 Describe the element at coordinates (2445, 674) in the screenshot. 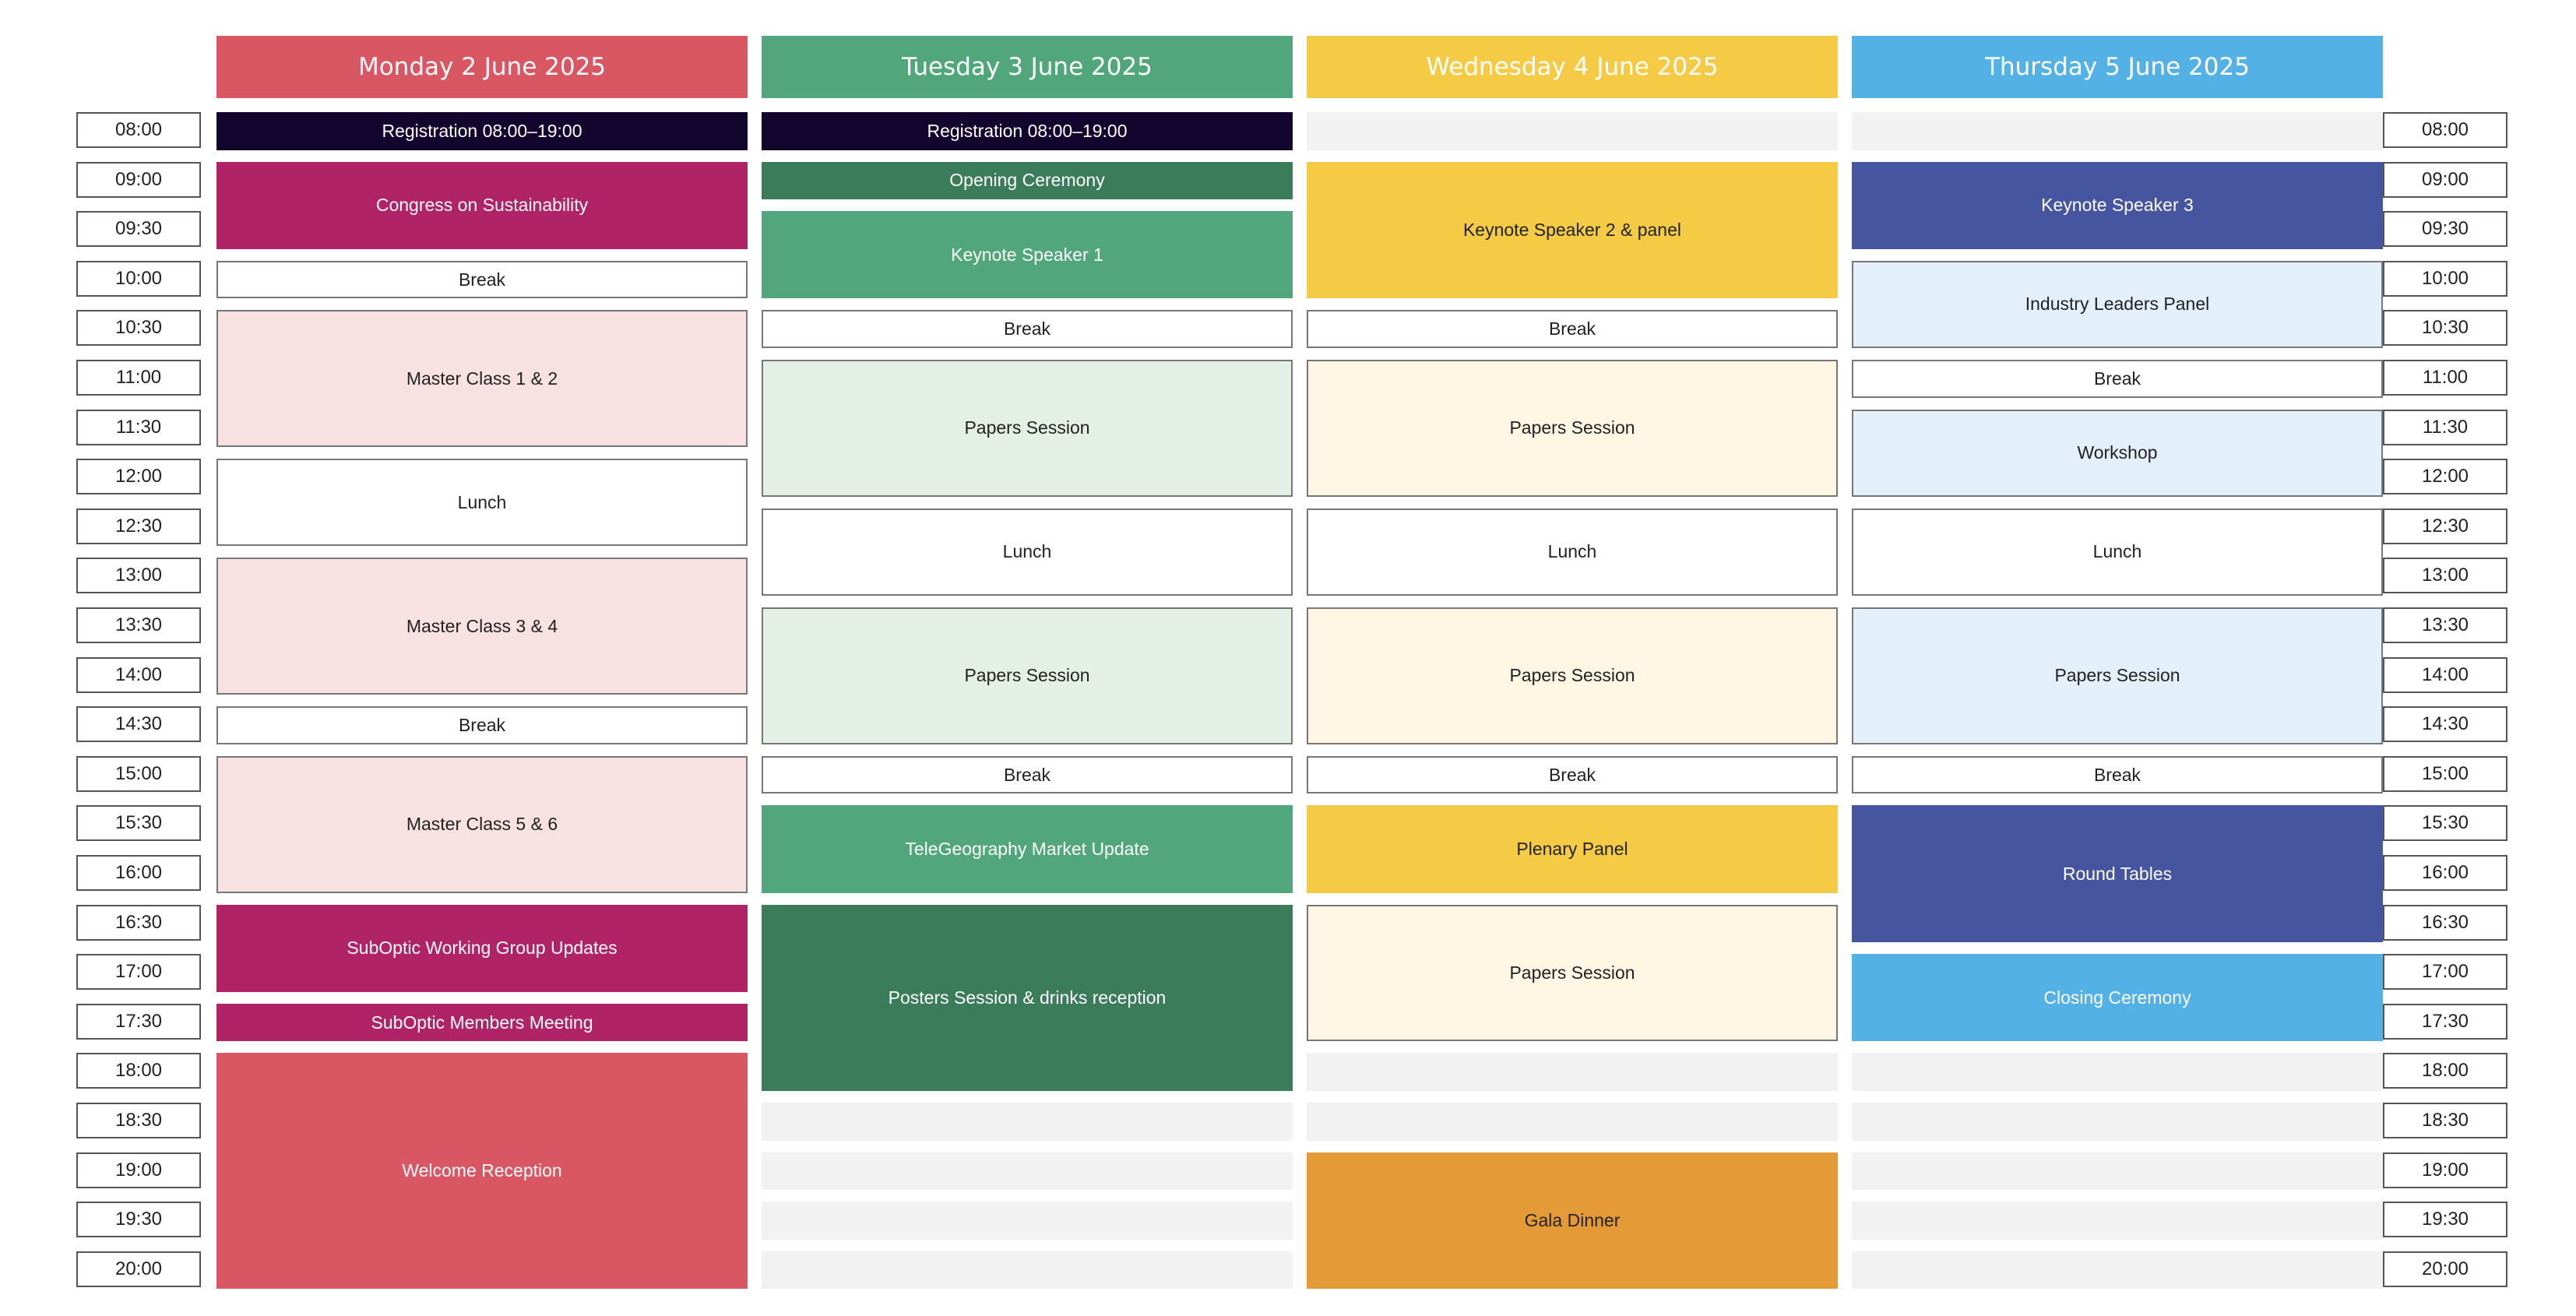

I see `time-label-right: 14:00` at that location.